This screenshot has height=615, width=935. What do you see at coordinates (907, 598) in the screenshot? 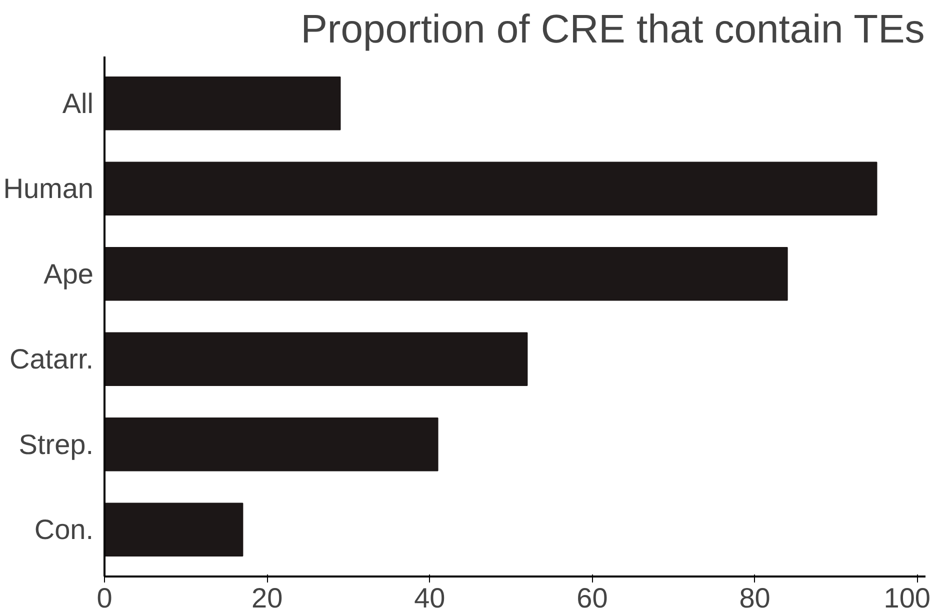
I see `x-tick-label: 100` at bounding box center [907, 598].